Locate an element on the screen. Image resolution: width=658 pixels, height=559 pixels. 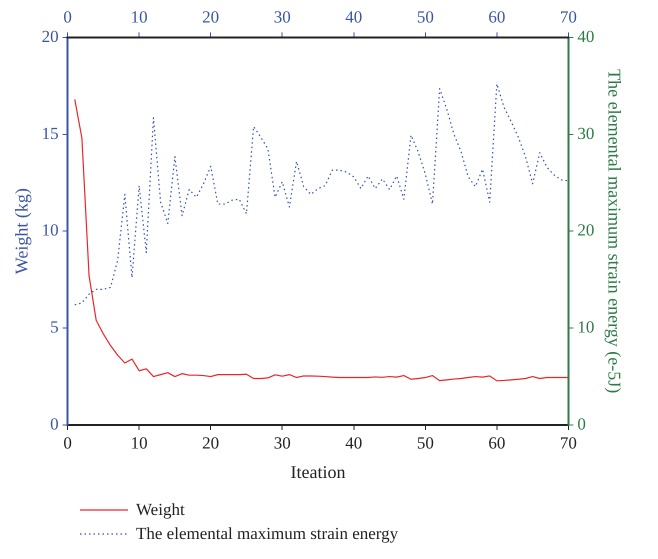
y2-tick-label: 10 is located at coordinates (585, 327).